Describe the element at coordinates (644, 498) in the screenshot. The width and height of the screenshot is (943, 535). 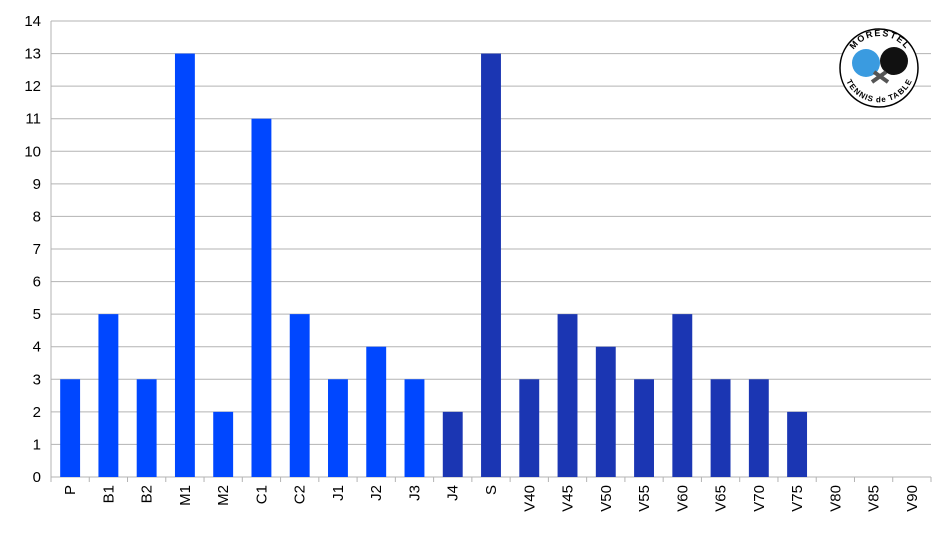
I see `x-tick-label: V55` at that location.